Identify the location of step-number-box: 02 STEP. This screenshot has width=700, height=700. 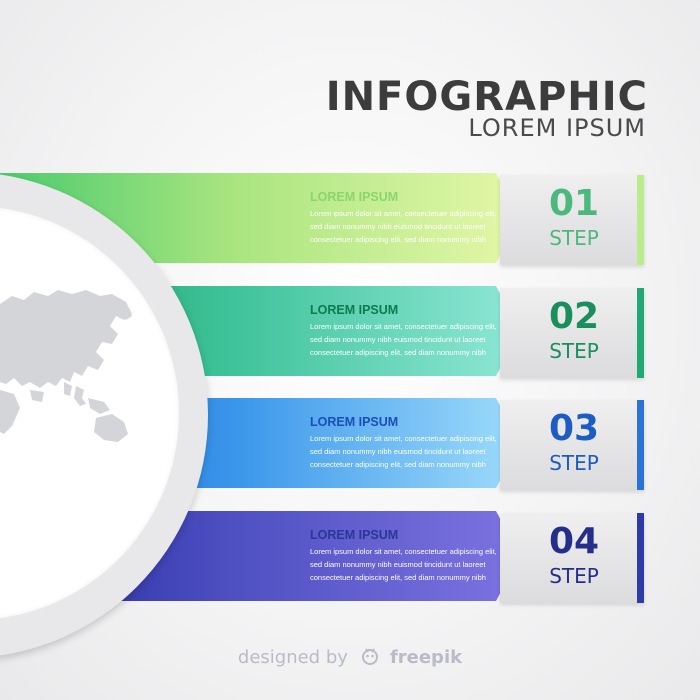
(572, 333).